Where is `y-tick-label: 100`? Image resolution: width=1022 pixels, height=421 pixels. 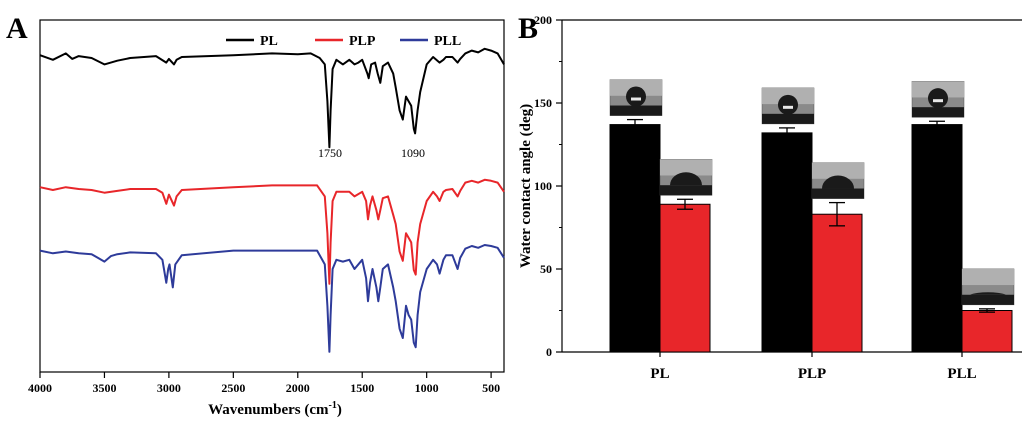
y-tick-label: 100 is located at coordinates (543, 186).